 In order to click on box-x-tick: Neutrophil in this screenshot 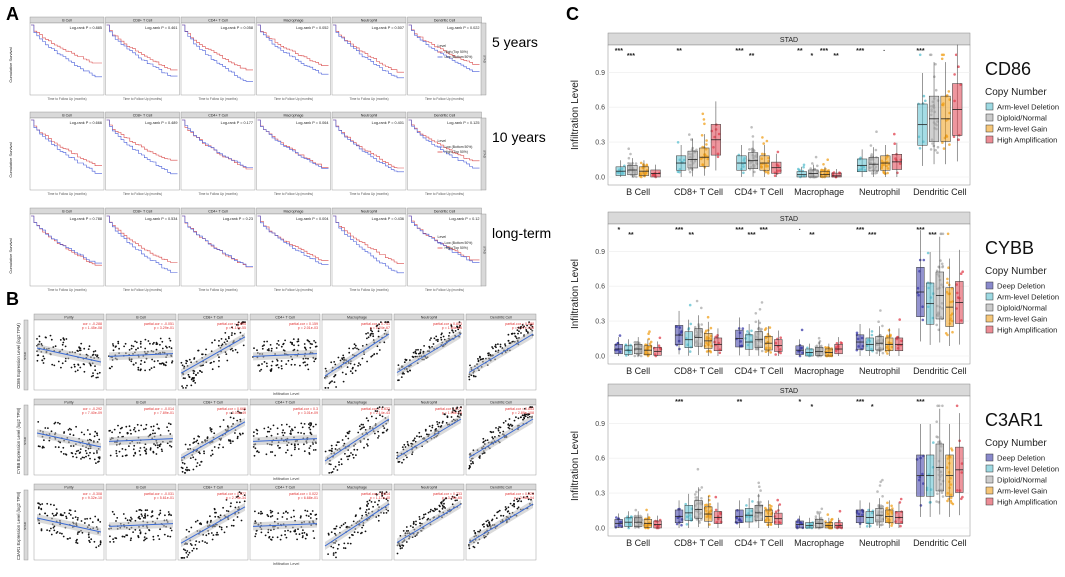, I will do `click(879, 192)`.